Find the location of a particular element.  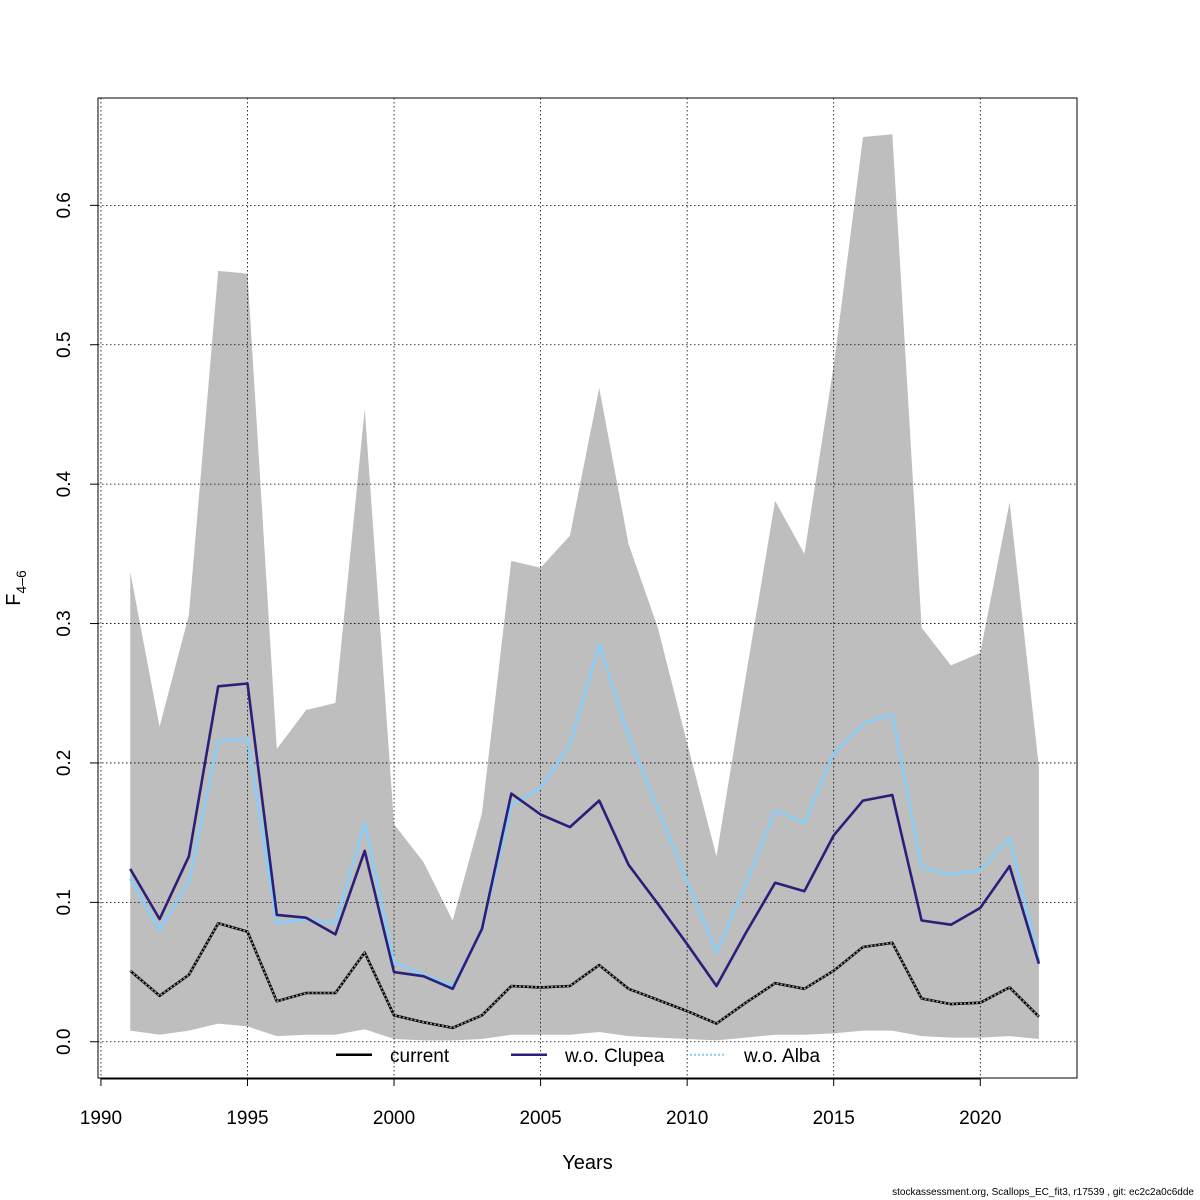

x-tick-label: 2005 is located at coordinates (540, 1118).